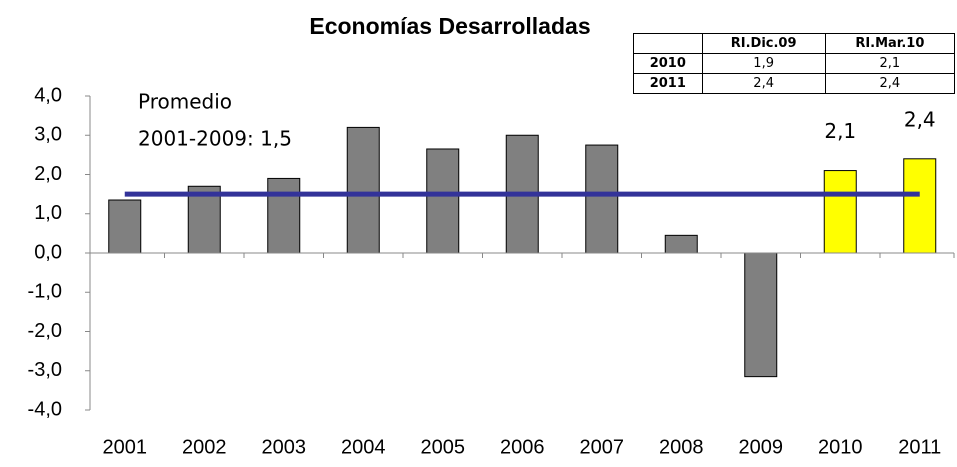 This screenshot has height=467, width=957. I want to click on table-row: 2011 2,4 2,4, so click(794, 83).